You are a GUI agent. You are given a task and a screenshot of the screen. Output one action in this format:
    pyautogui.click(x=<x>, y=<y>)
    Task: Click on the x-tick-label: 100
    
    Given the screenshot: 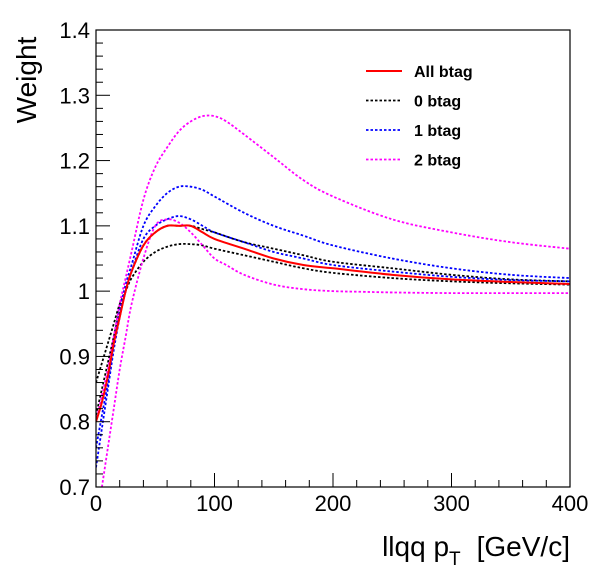 What is the action you would take?
    pyautogui.click(x=214, y=503)
    